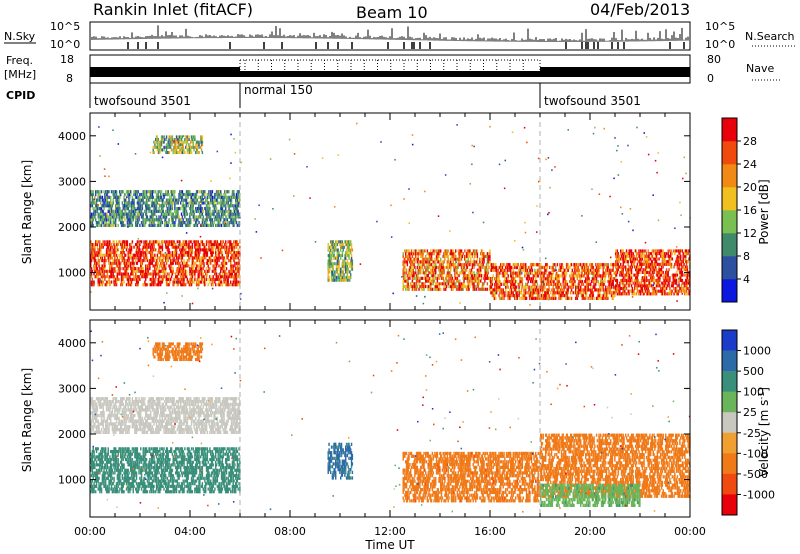 Image resolution: width=800 pixels, height=554 pixels. I want to click on freq-tick-top: 18, so click(67, 59).